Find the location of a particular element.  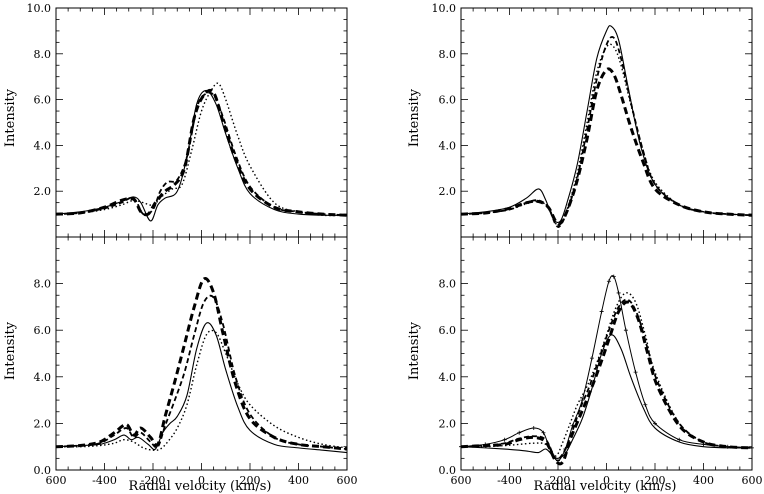

xlabel-right: Radial velocity (km/s) is located at coordinates (605, 486).